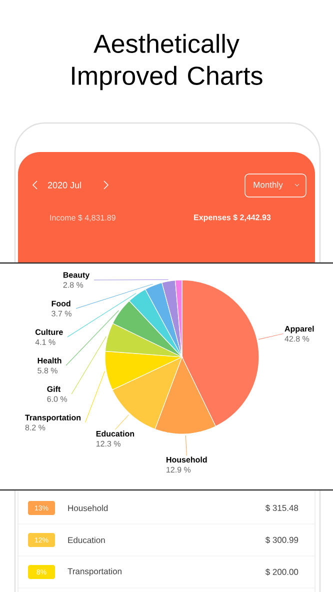  Describe the element at coordinates (186, 459) in the screenshot. I see `slice-label: Household` at that location.